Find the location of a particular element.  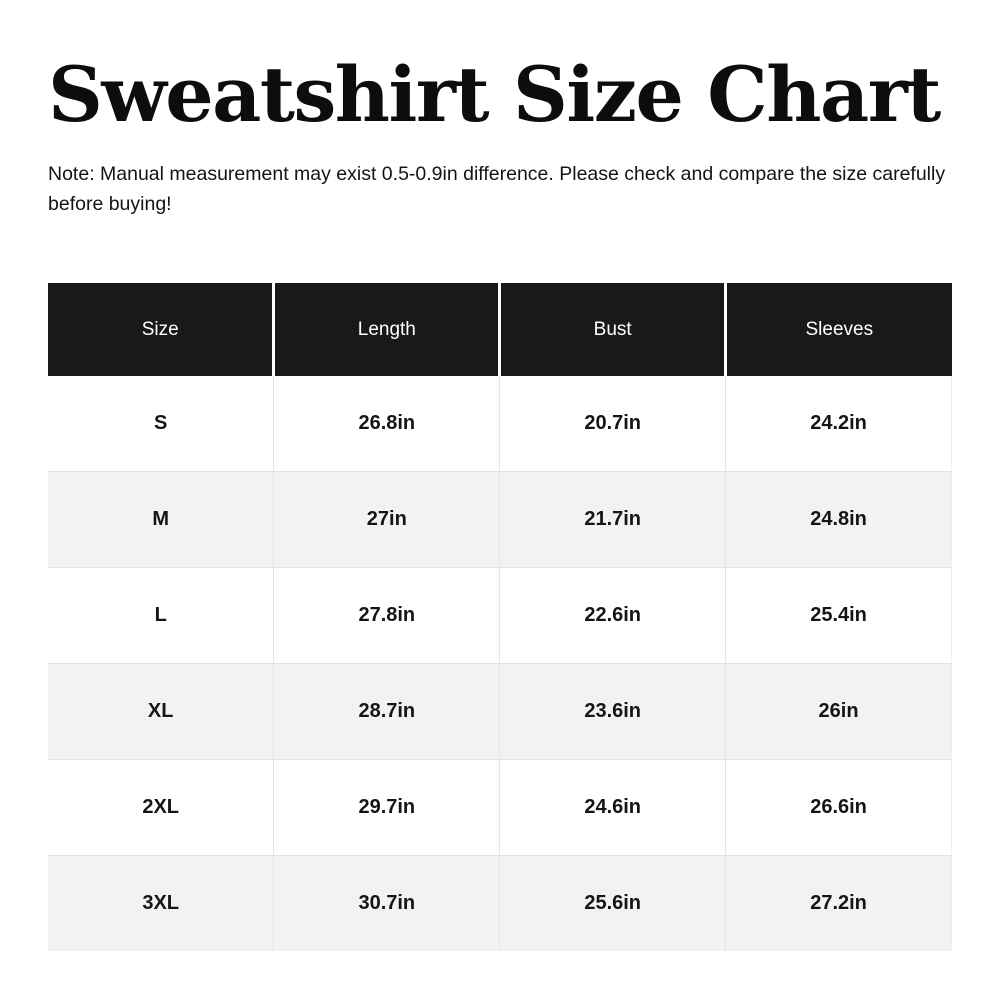

table-row: XL 28.7in 23.6in 26in is located at coordinates (500, 711).